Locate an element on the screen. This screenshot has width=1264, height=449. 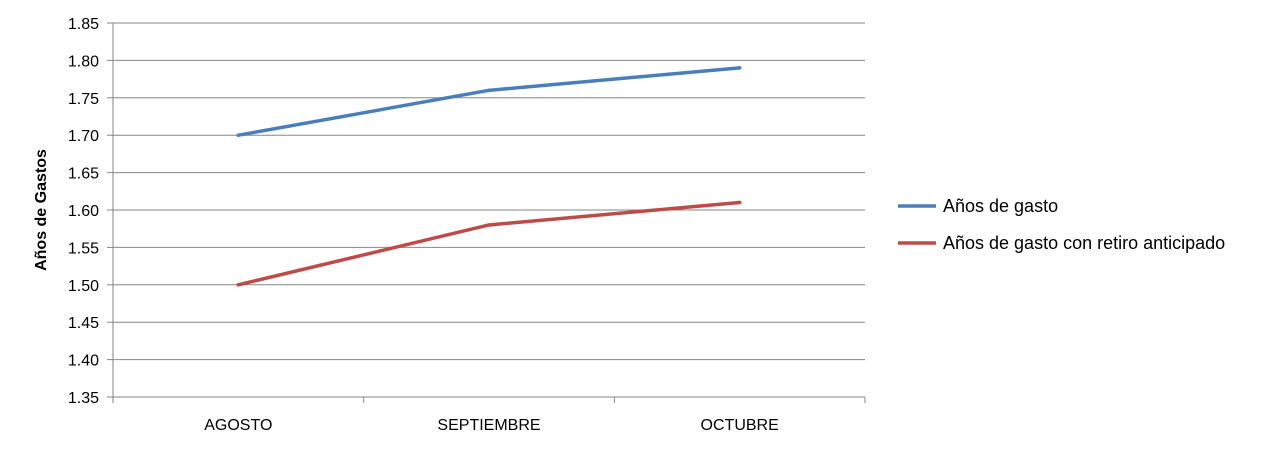
x-axis-tick-labels: AGOSTO SEPTIEMBRE OCTUBRE is located at coordinates (491, 425).